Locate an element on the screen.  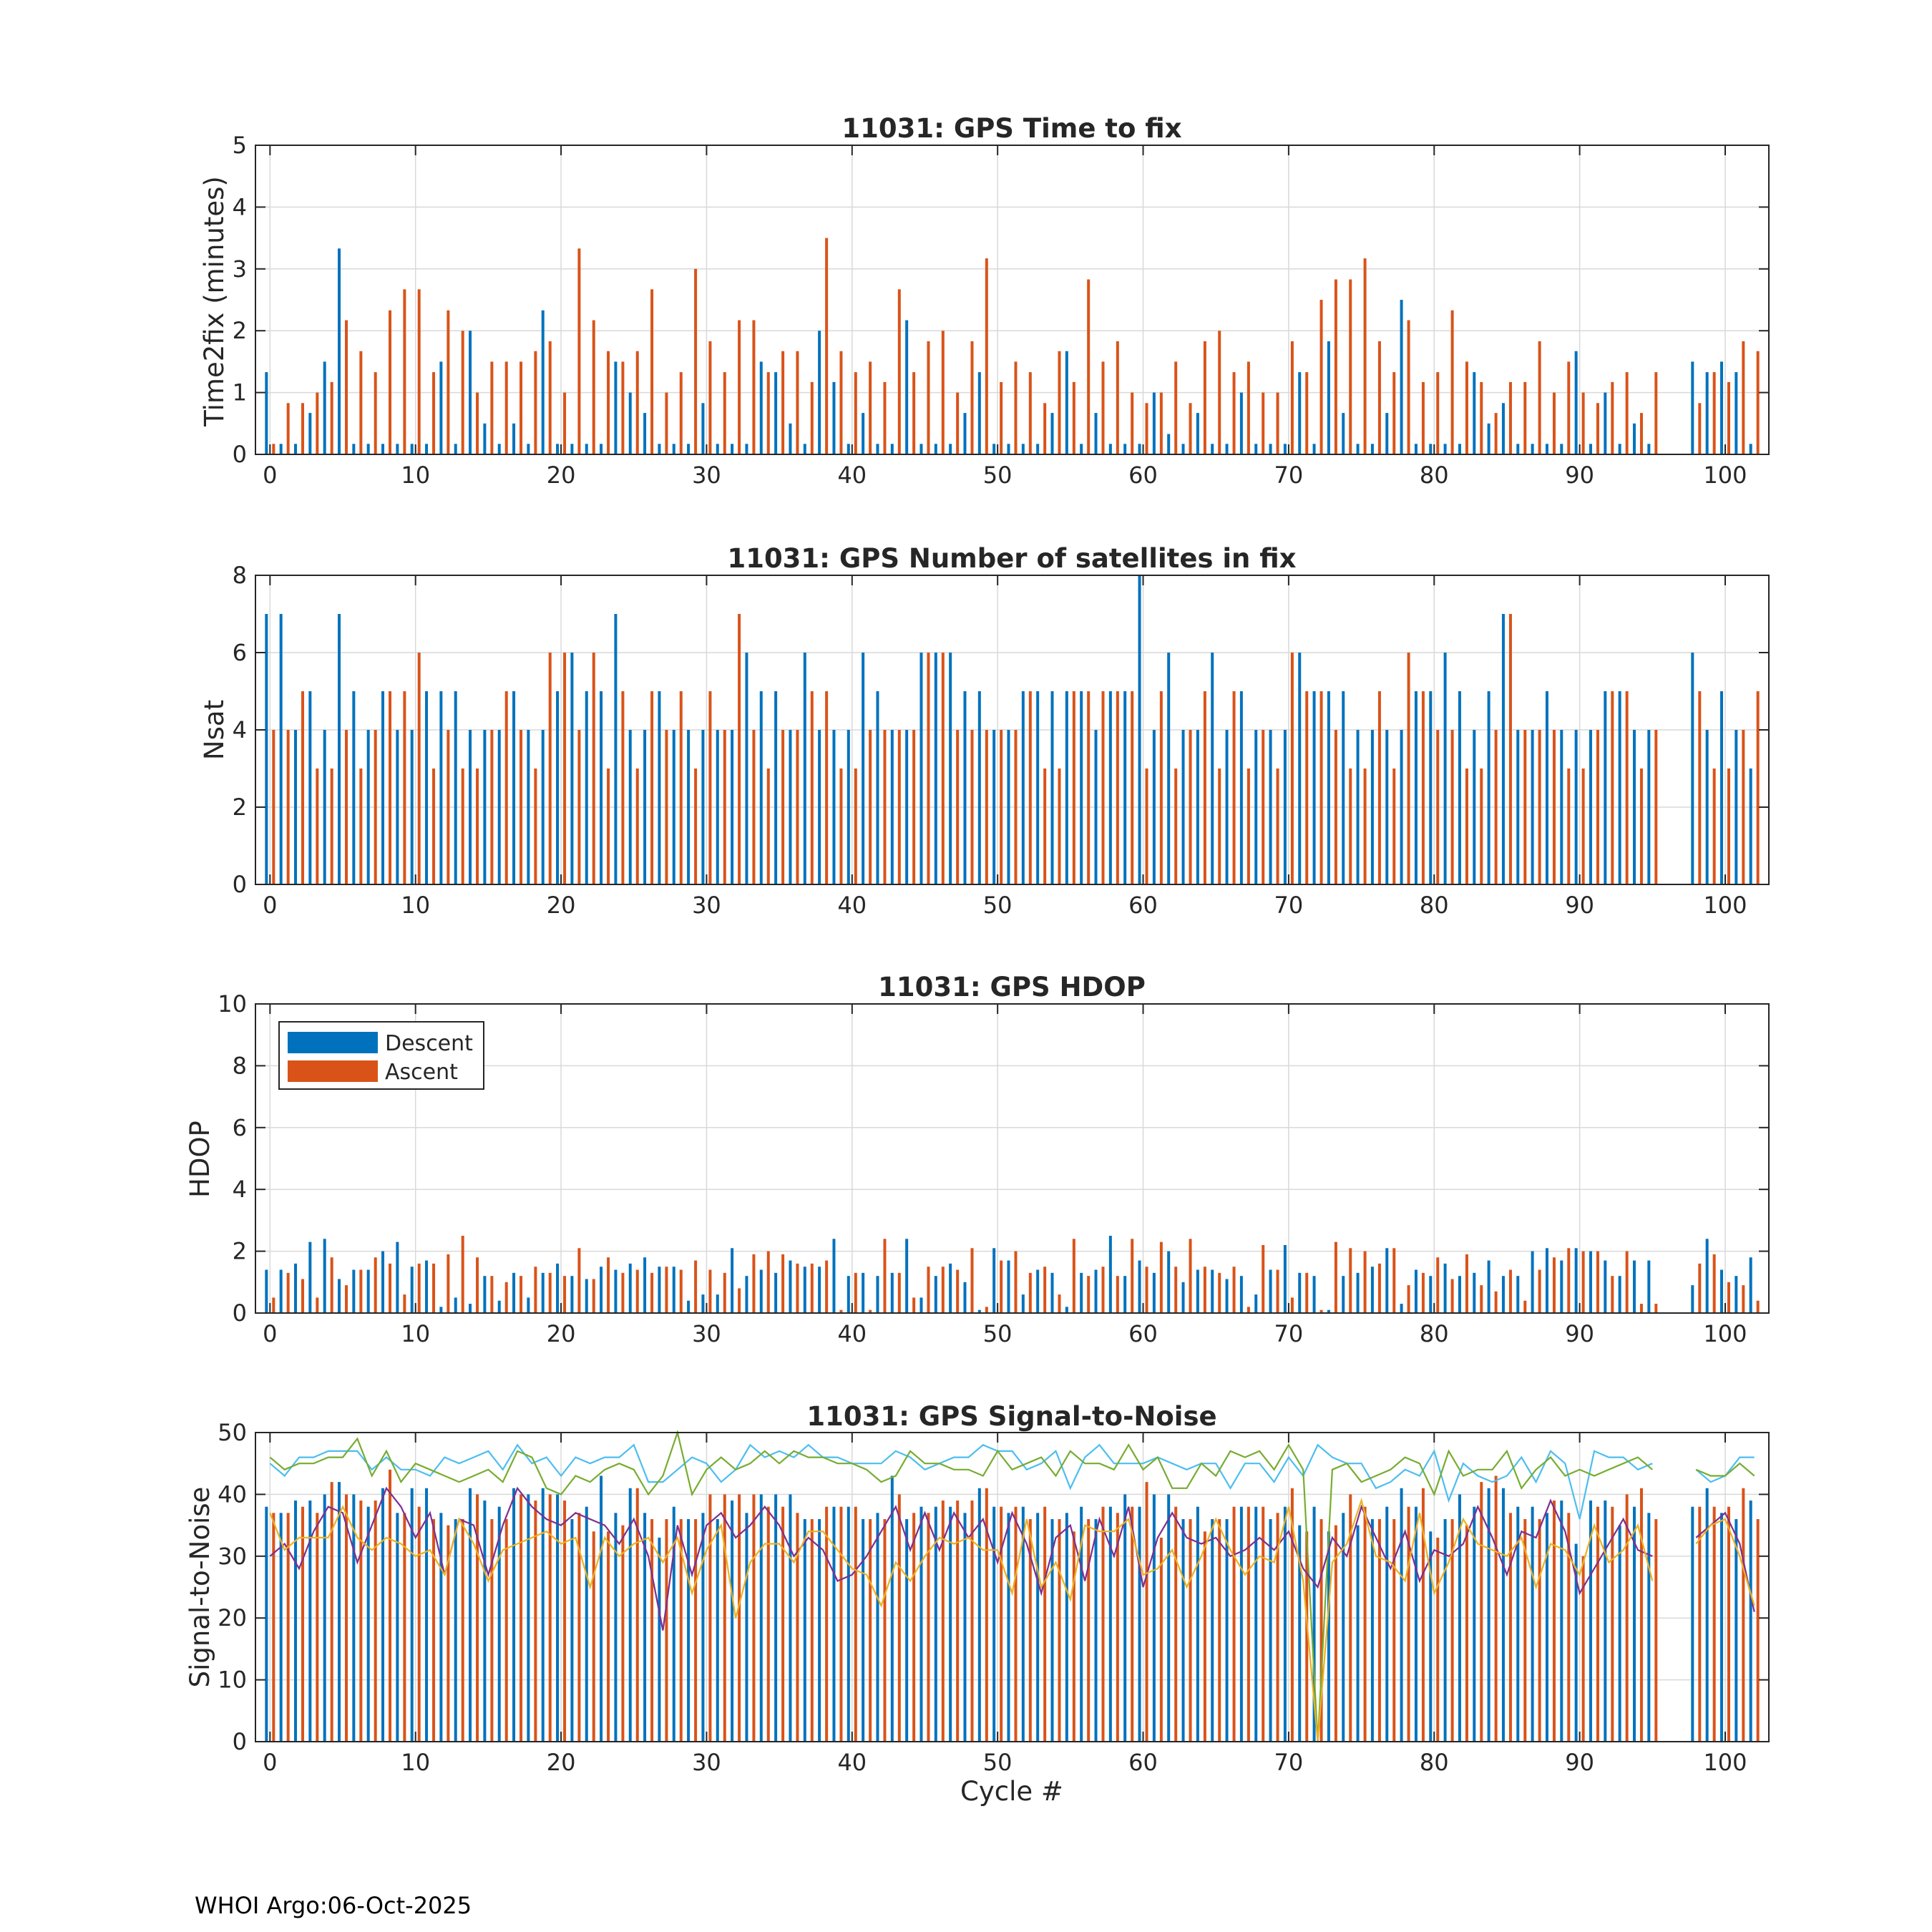
x-tick-label: 20 is located at coordinates (561, 905).